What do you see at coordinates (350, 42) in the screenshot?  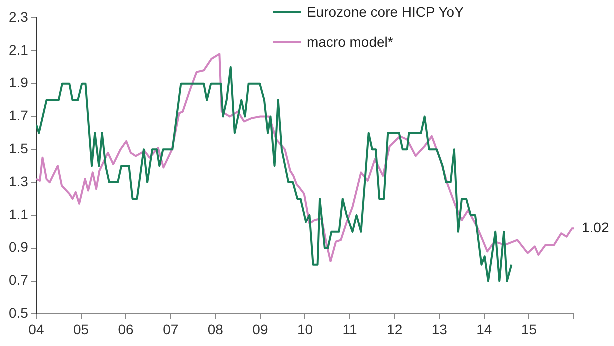 I see `legend-label: macro model*` at bounding box center [350, 42].